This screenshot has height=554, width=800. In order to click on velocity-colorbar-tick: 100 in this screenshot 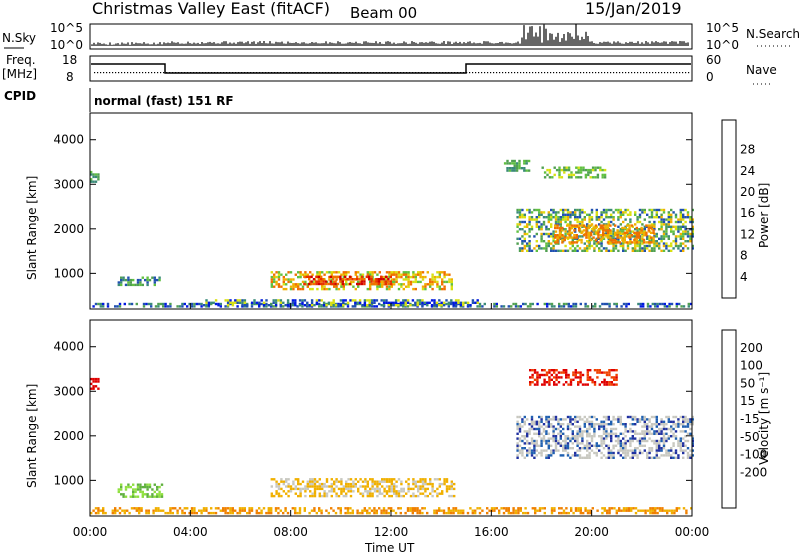, I will do `click(751, 366)`.